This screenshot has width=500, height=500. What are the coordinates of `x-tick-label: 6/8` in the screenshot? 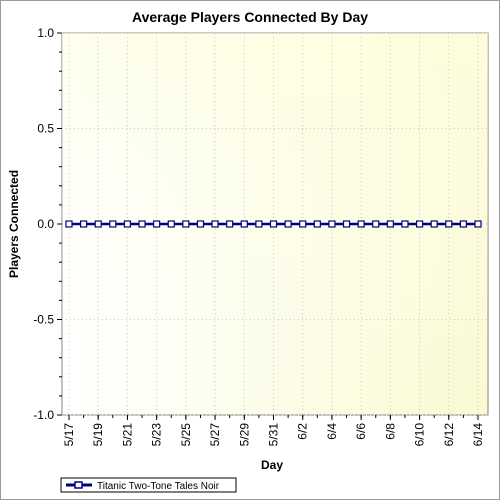 It's located at (390, 431).